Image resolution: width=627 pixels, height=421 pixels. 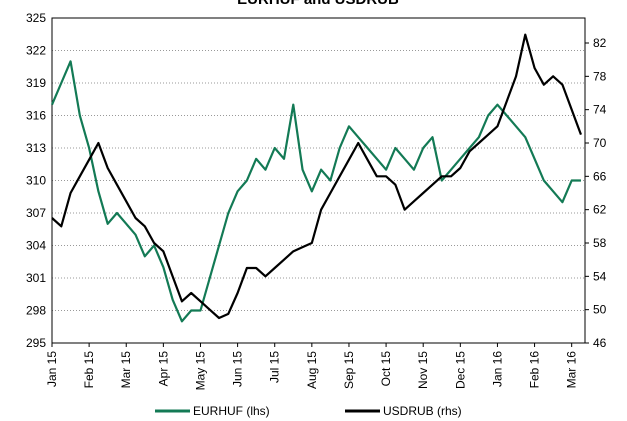 I want to click on y2-tick-label: 54, so click(x=600, y=276).